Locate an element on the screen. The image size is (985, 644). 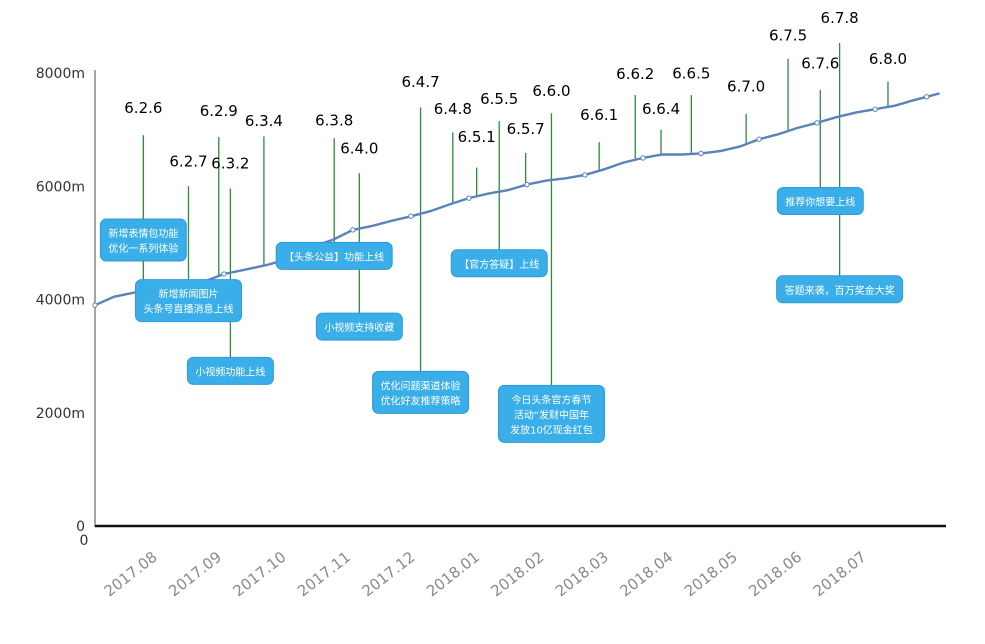
note-text-line: 推荐你想要上线 is located at coordinates (820, 201).